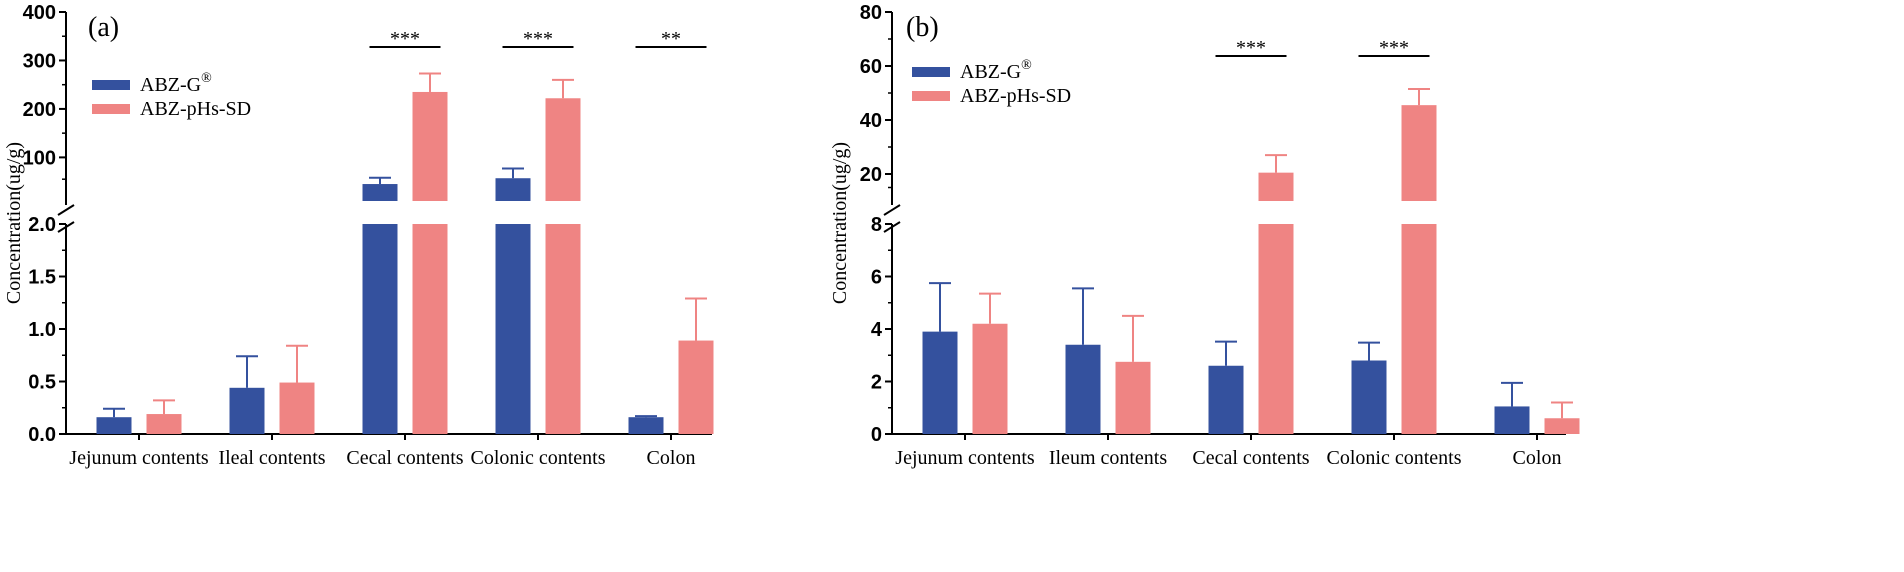  What do you see at coordinates (39, 61) in the screenshot?
I see `y-tick-label: 300` at bounding box center [39, 61].